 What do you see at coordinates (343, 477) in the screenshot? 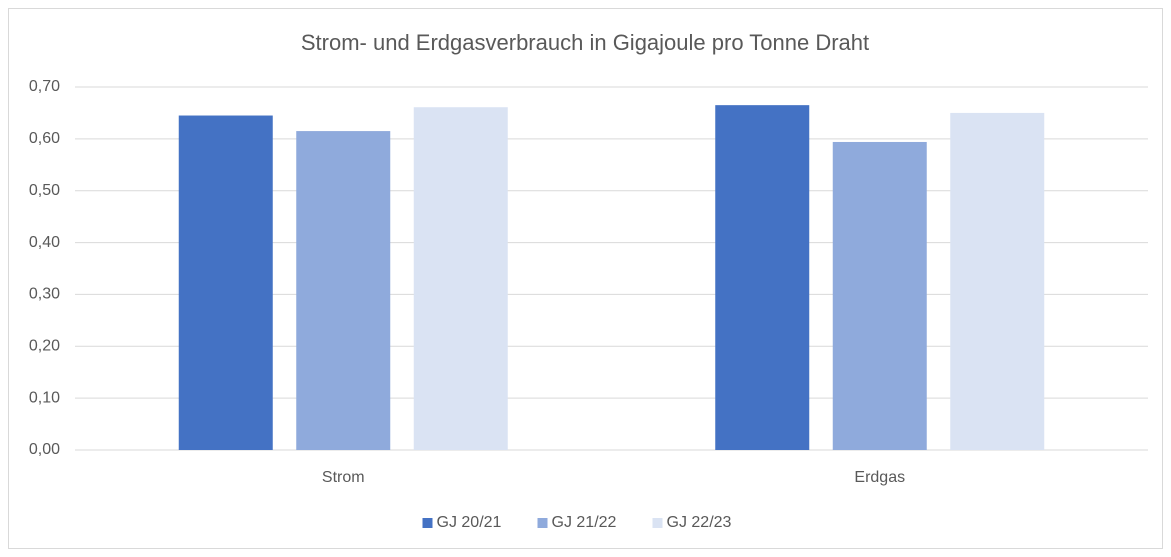
I see `x-tick-label: Strom` at bounding box center [343, 477].